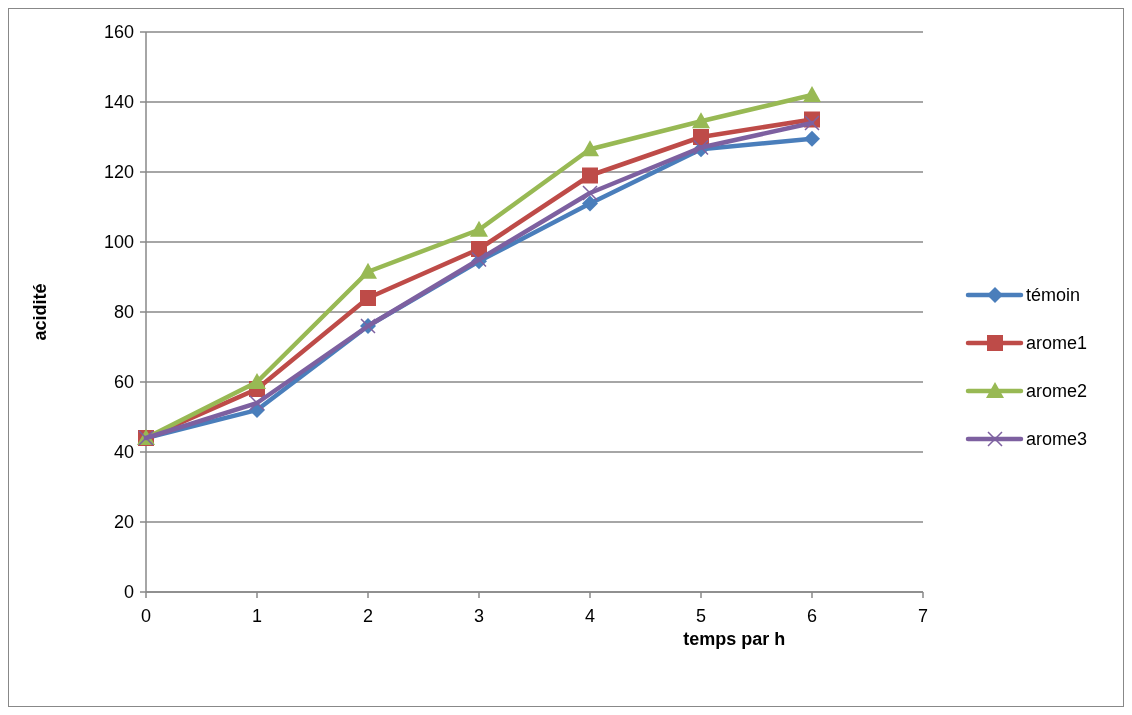  What do you see at coordinates (701, 616) in the screenshot?
I see `x-tick-label: 5` at bounding box center [701, 616].